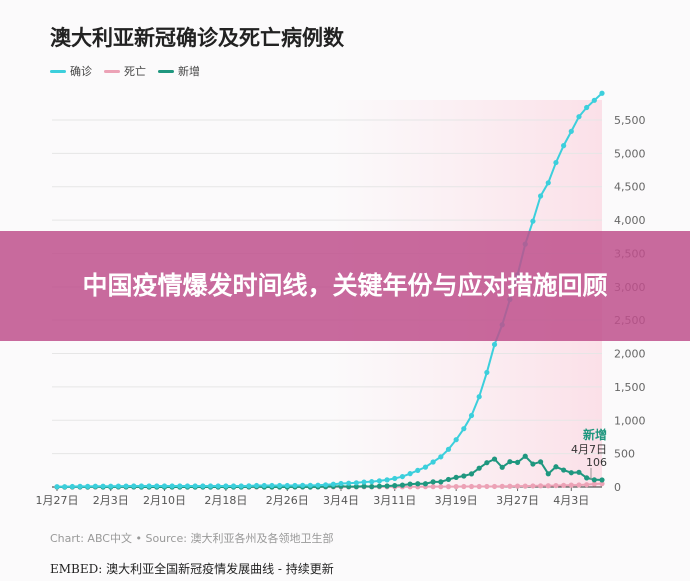 This screenshot has width=690, height=581. What do you see at coordinates (57, 500) in the screenshot?
I see `x-tick-label: 1月27日` at bounding box center [57, 500].